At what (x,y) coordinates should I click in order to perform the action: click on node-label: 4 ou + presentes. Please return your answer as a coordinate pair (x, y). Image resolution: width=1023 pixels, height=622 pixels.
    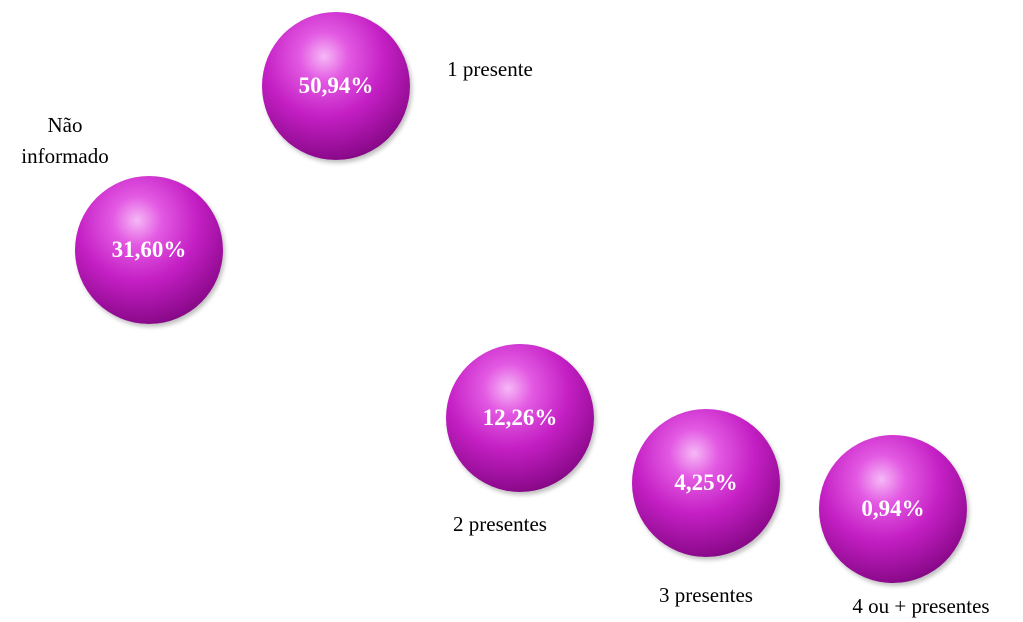
    Looking at the image, I should click on (921, 606).